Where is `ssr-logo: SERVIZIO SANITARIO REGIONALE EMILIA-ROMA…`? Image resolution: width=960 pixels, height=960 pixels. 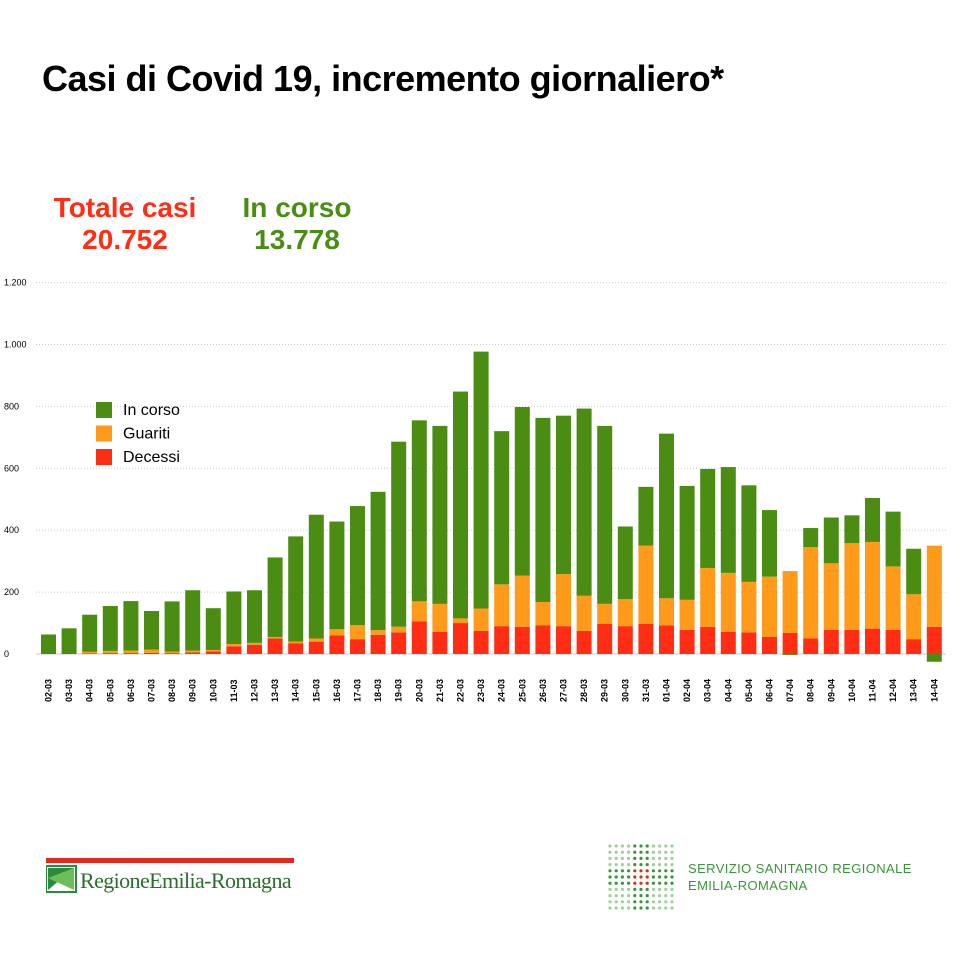
ssr-logo: SERVIZIO SANITARIO REGIONALE EMILIA-ROMA… is located at coordinates (771, 877).